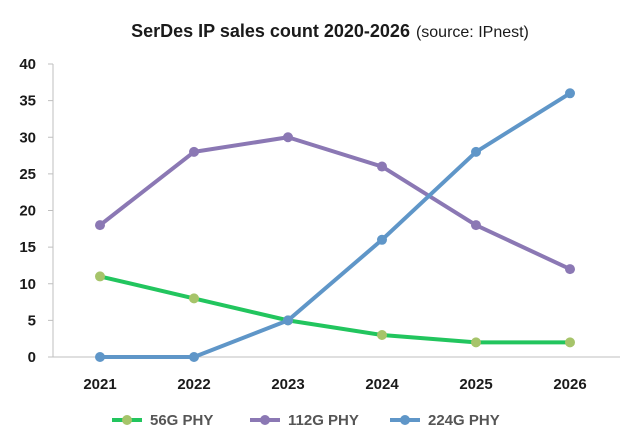 This screenshot has height=440, width=630. What do you see at coordinates (32, 357) in the screenshot?
I see `y-tick-label: 0` at bounding box center [32, 357].